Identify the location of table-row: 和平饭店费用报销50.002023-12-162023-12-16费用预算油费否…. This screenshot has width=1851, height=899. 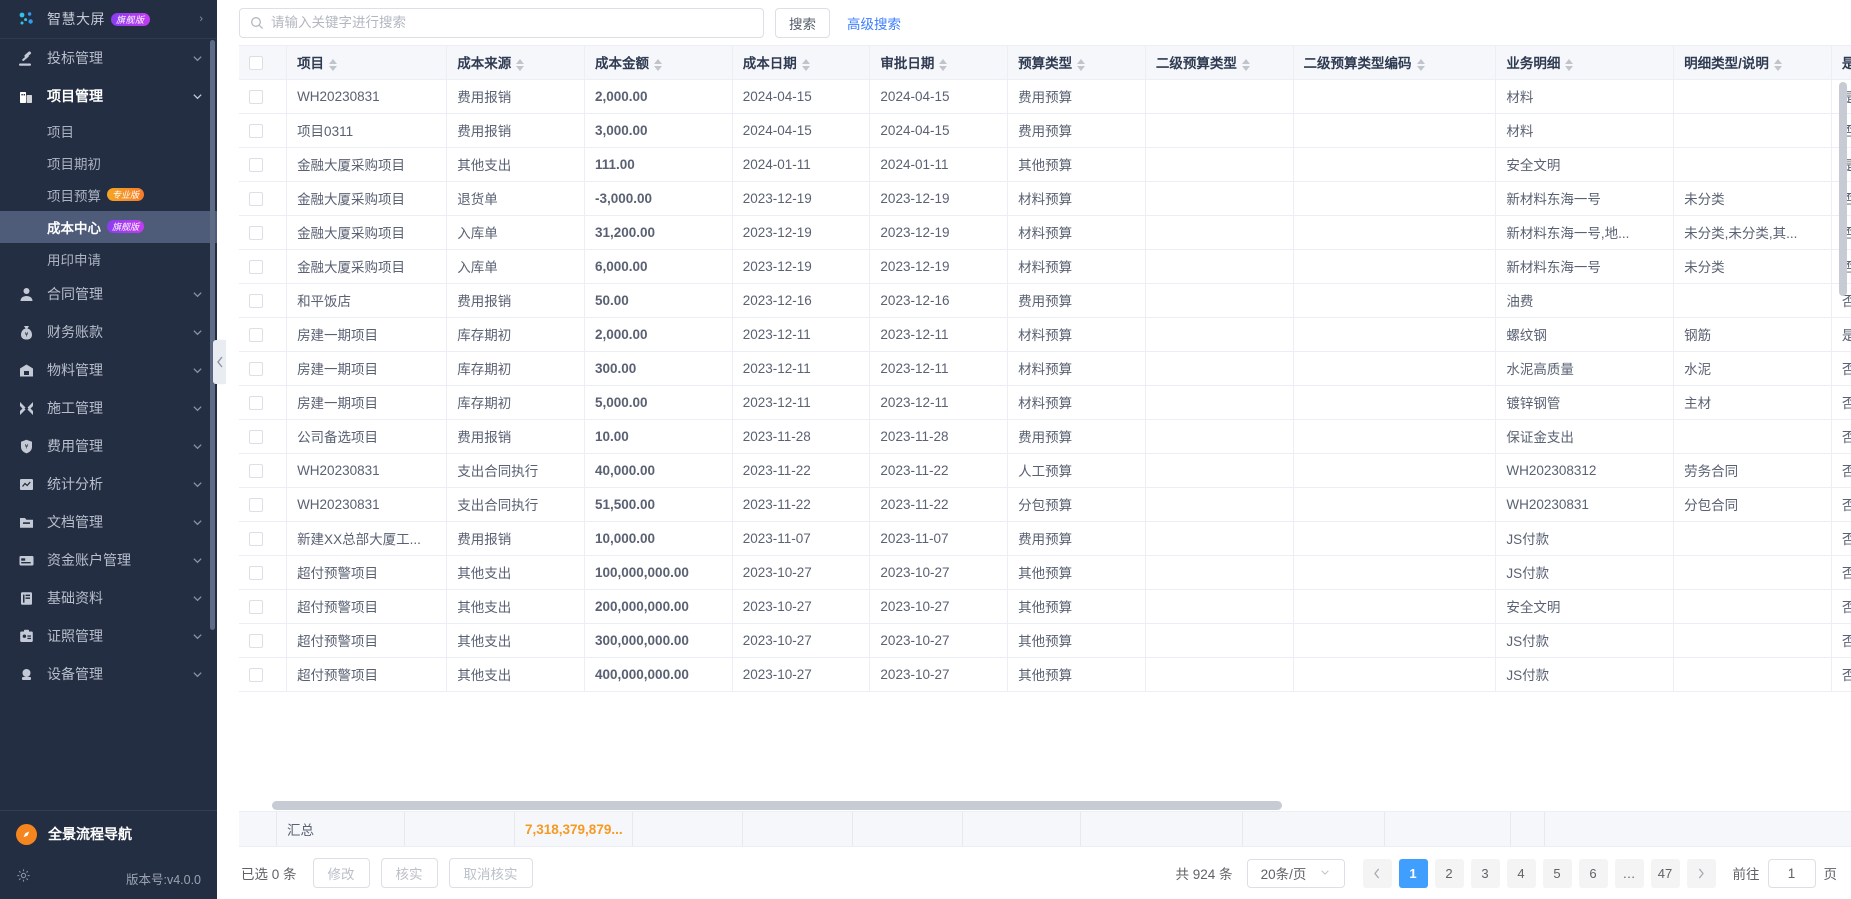
(1045, 300).